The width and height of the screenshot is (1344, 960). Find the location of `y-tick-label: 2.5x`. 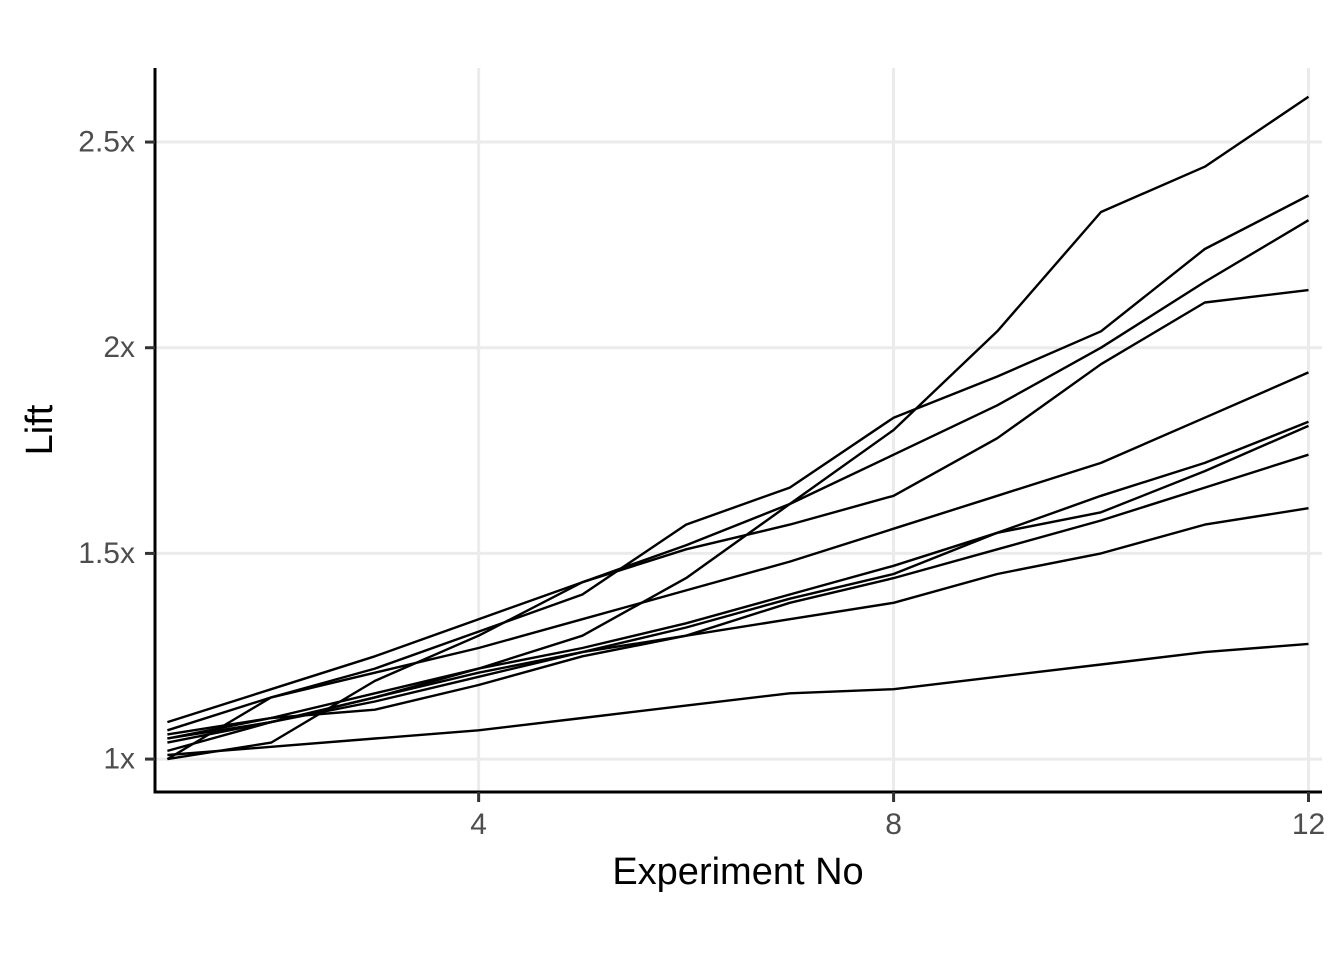

y-tick-label: 2.5x is located at coordinates (106, 142).